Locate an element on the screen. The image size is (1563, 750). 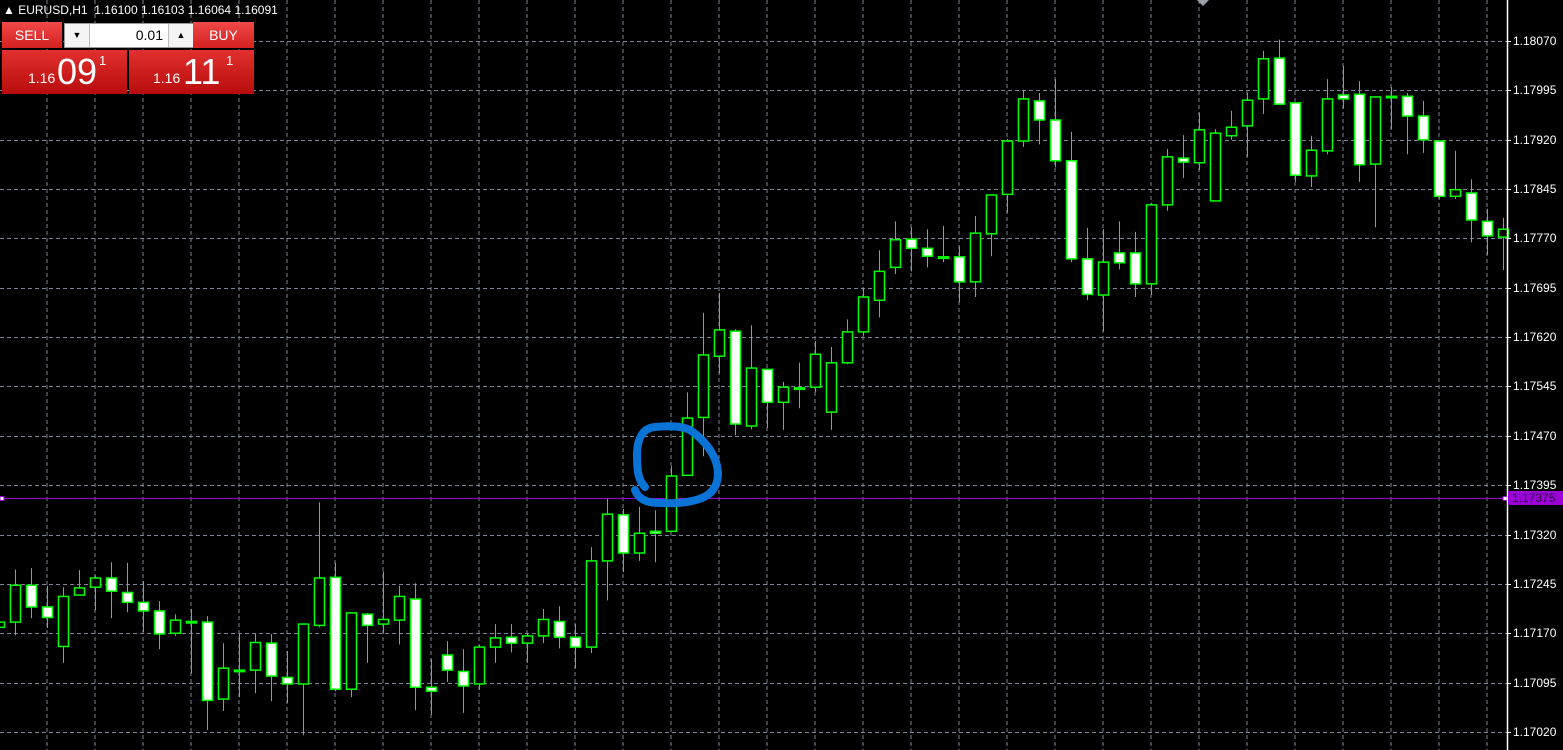
low-value: 1.16064 is located at coordinates (209, 10).